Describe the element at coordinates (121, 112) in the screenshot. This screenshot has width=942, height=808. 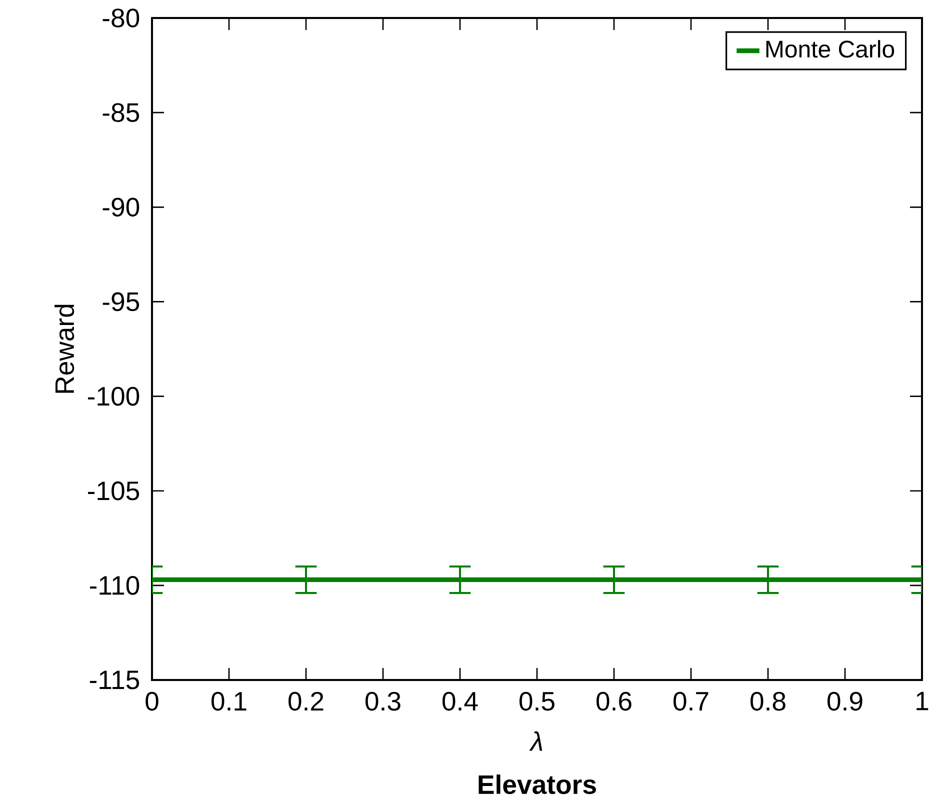
I see `y-tick-label: -85` at that location.